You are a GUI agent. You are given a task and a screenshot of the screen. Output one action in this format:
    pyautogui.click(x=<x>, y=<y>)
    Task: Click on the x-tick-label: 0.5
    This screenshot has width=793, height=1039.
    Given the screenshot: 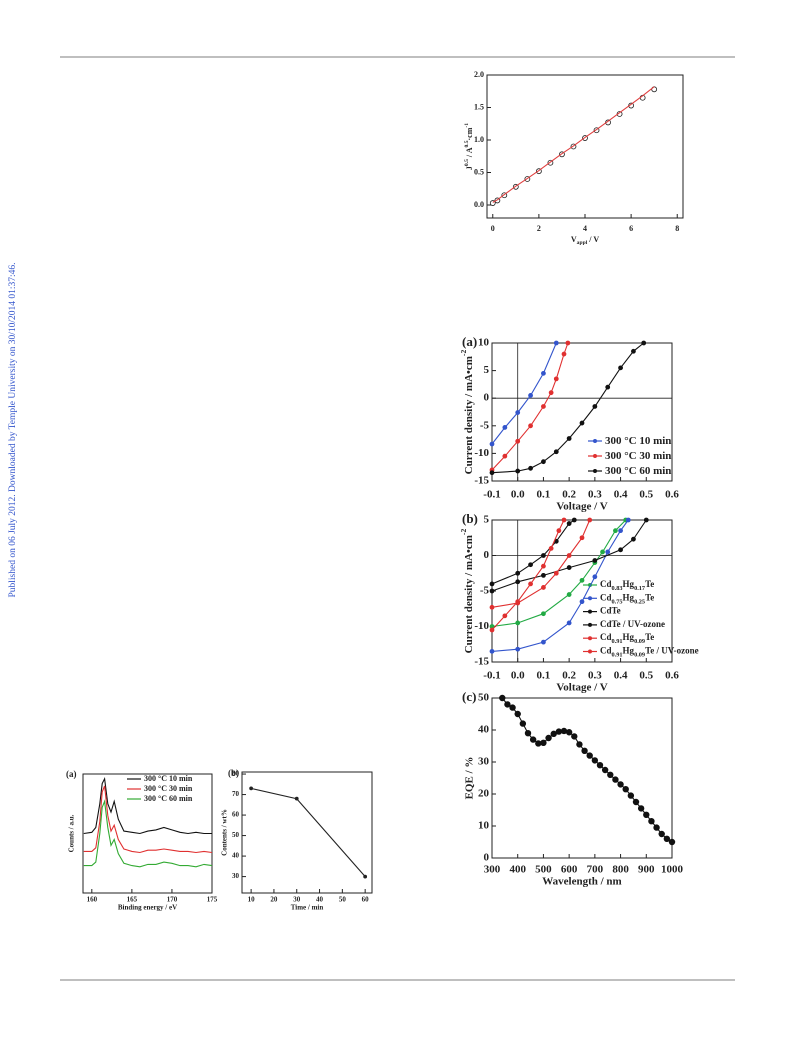 What is the action you would take?
    pyautogui.click(x=646, y=495)
    